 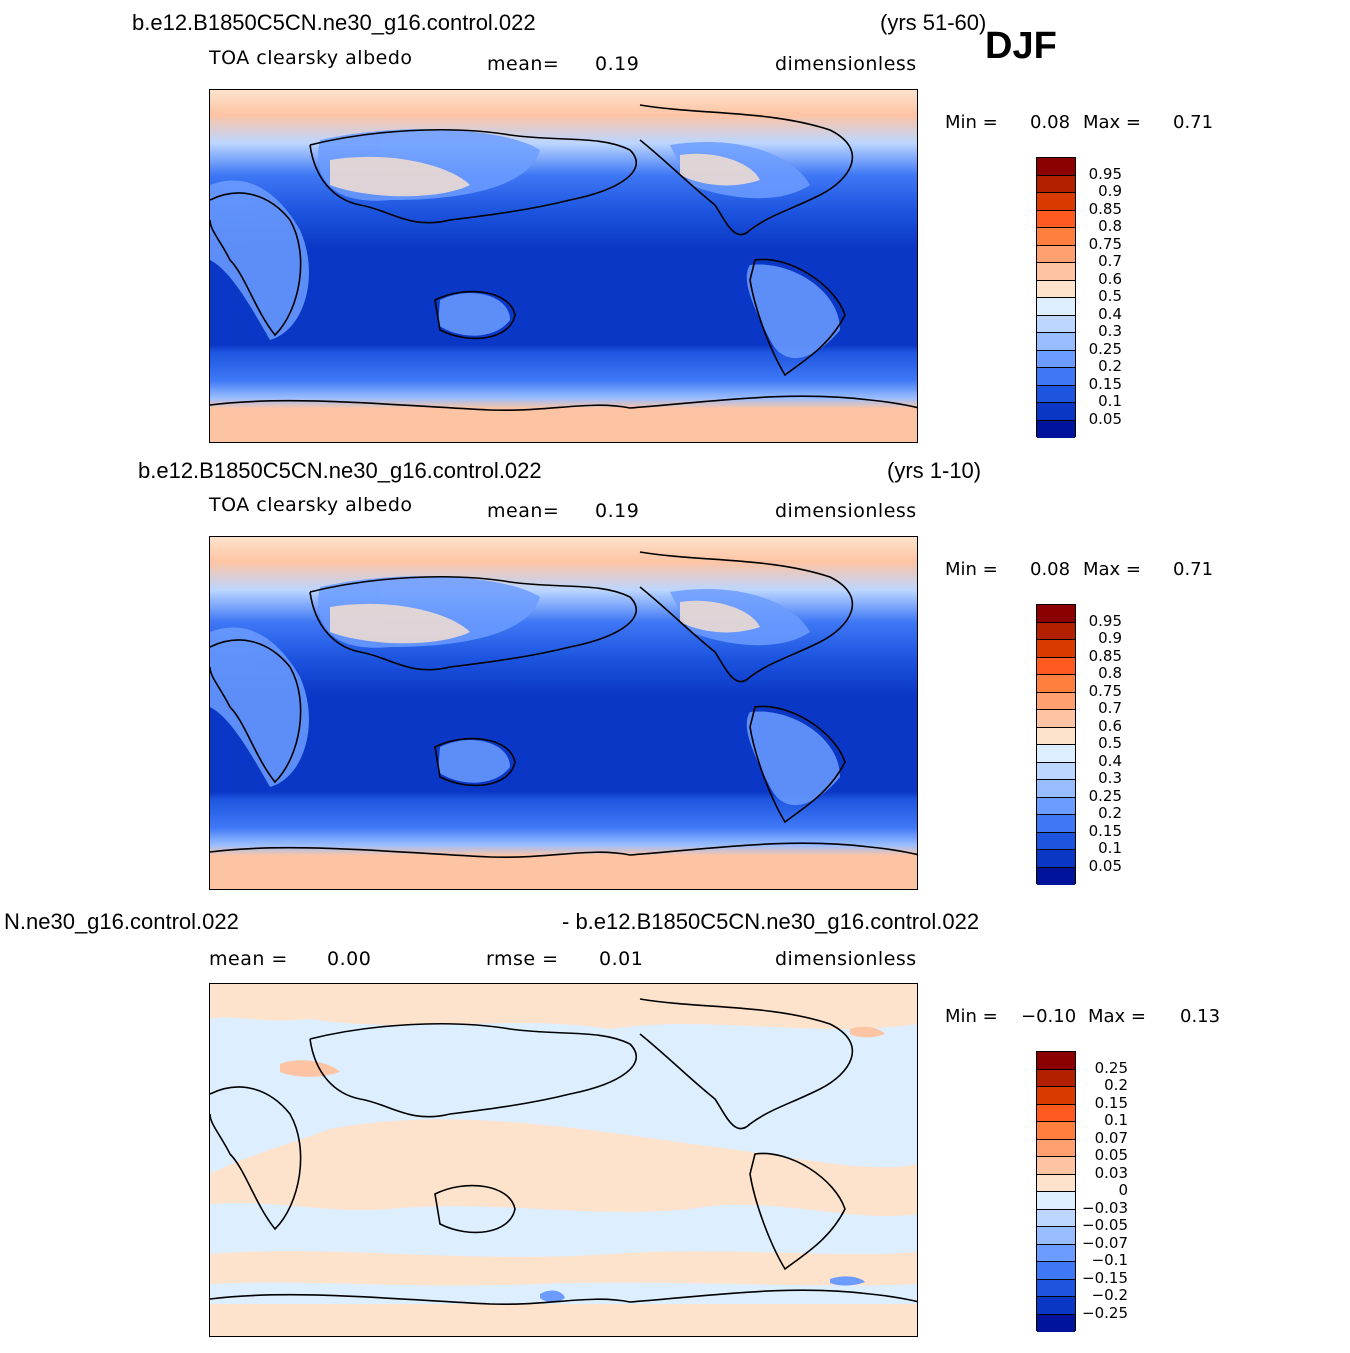 I want to click on colorbar-tick-label: 0.6, so click(x=1110, y=725).